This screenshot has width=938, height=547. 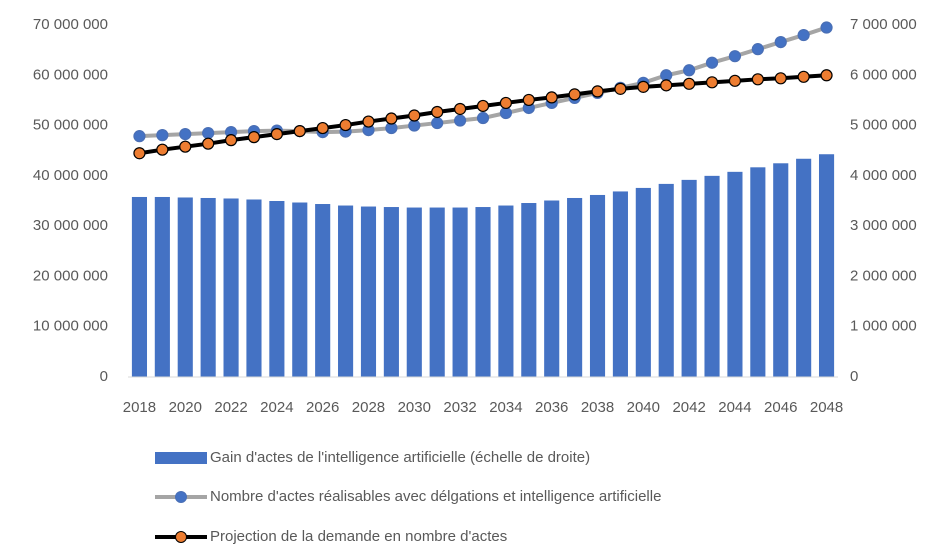 What do you see at coordinates (551, 407) in the screenshot?
I see `x-tick-label: 2036` at bounding box center [551, 407].